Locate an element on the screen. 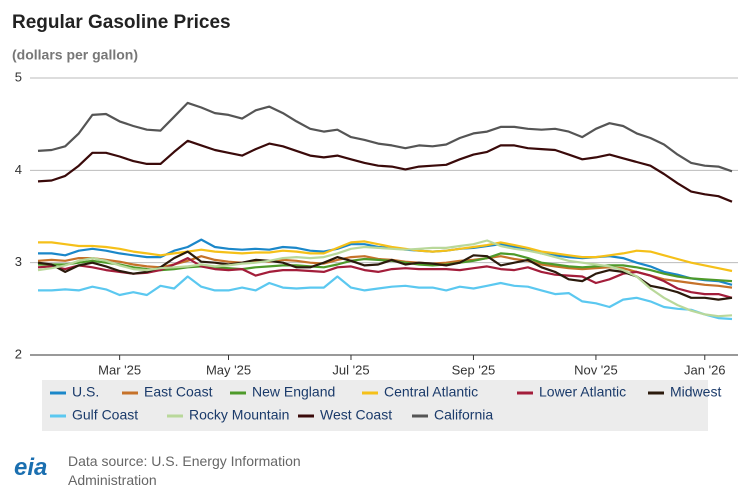  chart-title: Regular Gasoline Prices is located at coordinates (121, 22).